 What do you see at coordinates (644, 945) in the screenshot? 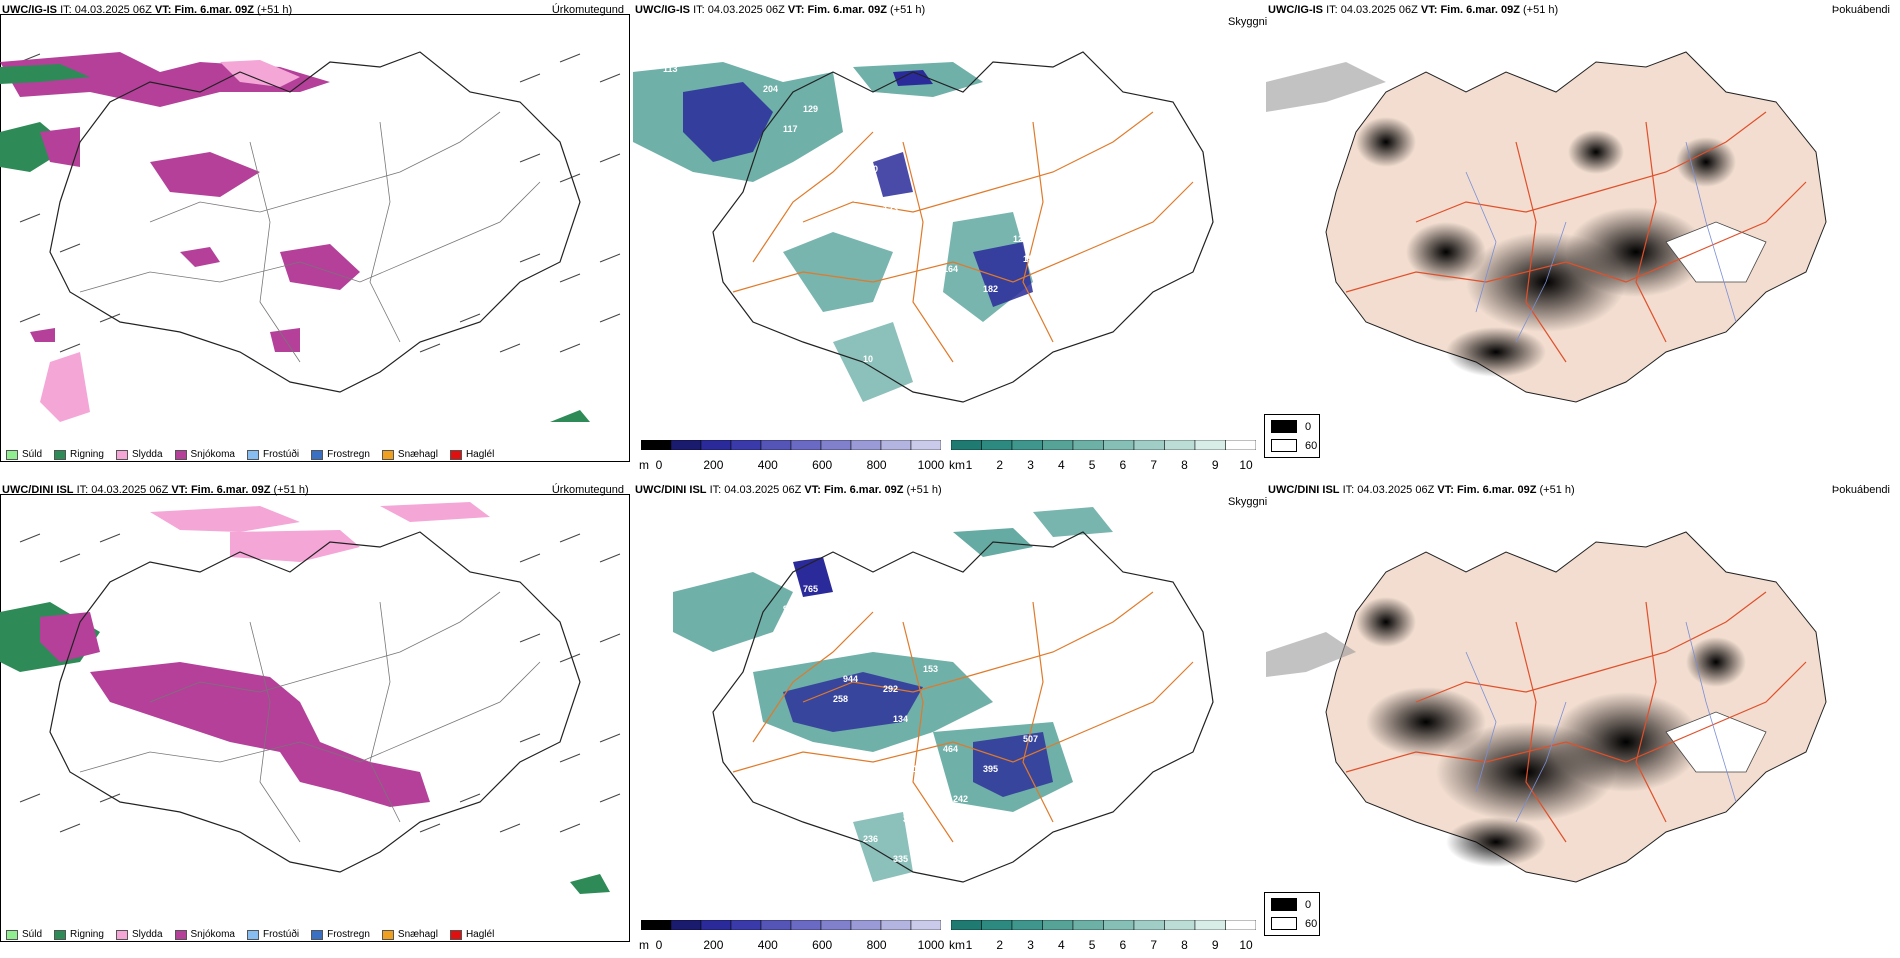
I see `colorbar-unit: m` at bounding box center [644, 945].